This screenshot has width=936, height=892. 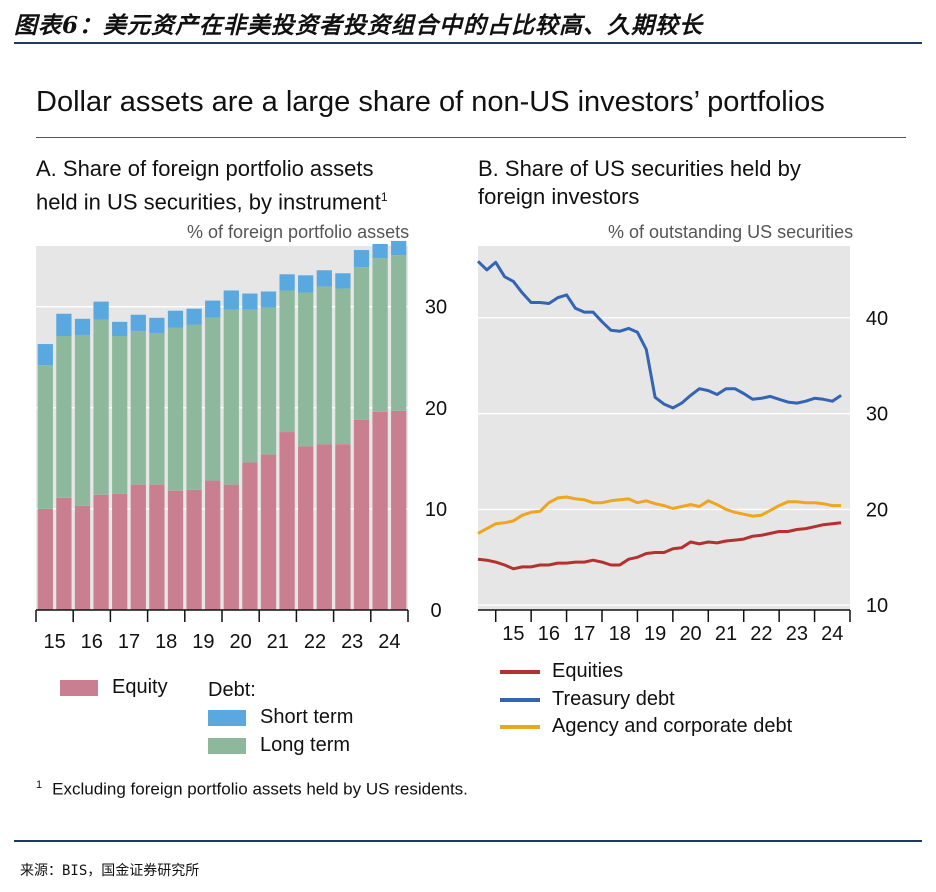 I want to click on panel-a-title-line1: A. Share of foreign portfolio assets, so click(x=205, y=168).